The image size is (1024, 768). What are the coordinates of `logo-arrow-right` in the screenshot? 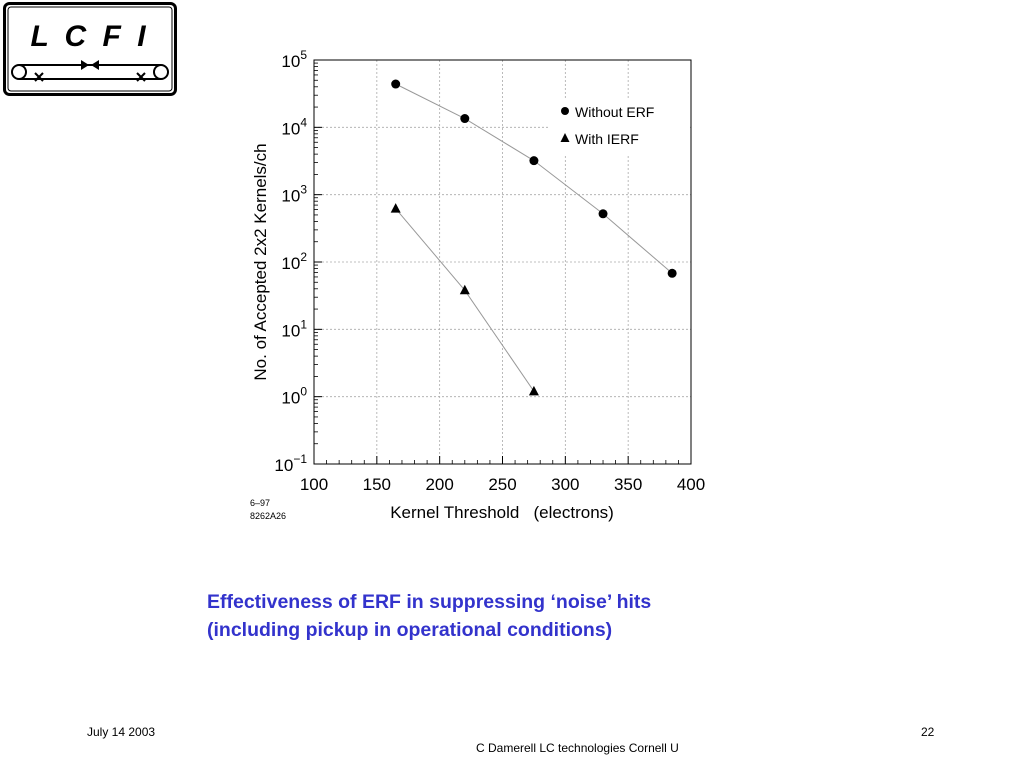 It's located at (85, 65).